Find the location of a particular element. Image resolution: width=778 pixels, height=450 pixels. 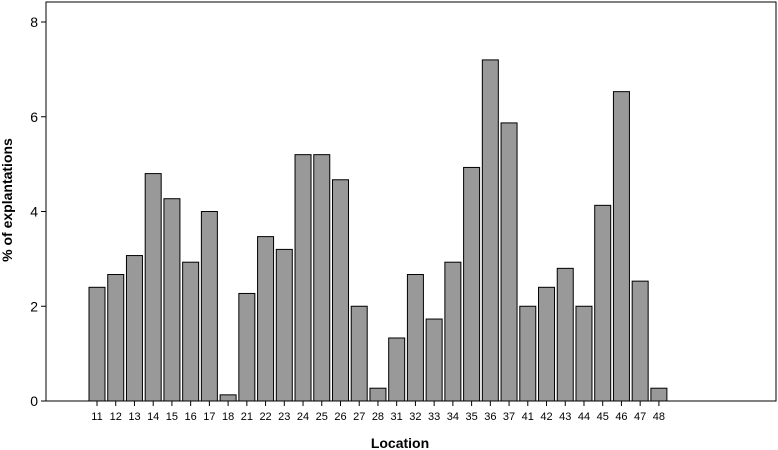

x-tick-label: 33 is located at coordinates (434, 417).